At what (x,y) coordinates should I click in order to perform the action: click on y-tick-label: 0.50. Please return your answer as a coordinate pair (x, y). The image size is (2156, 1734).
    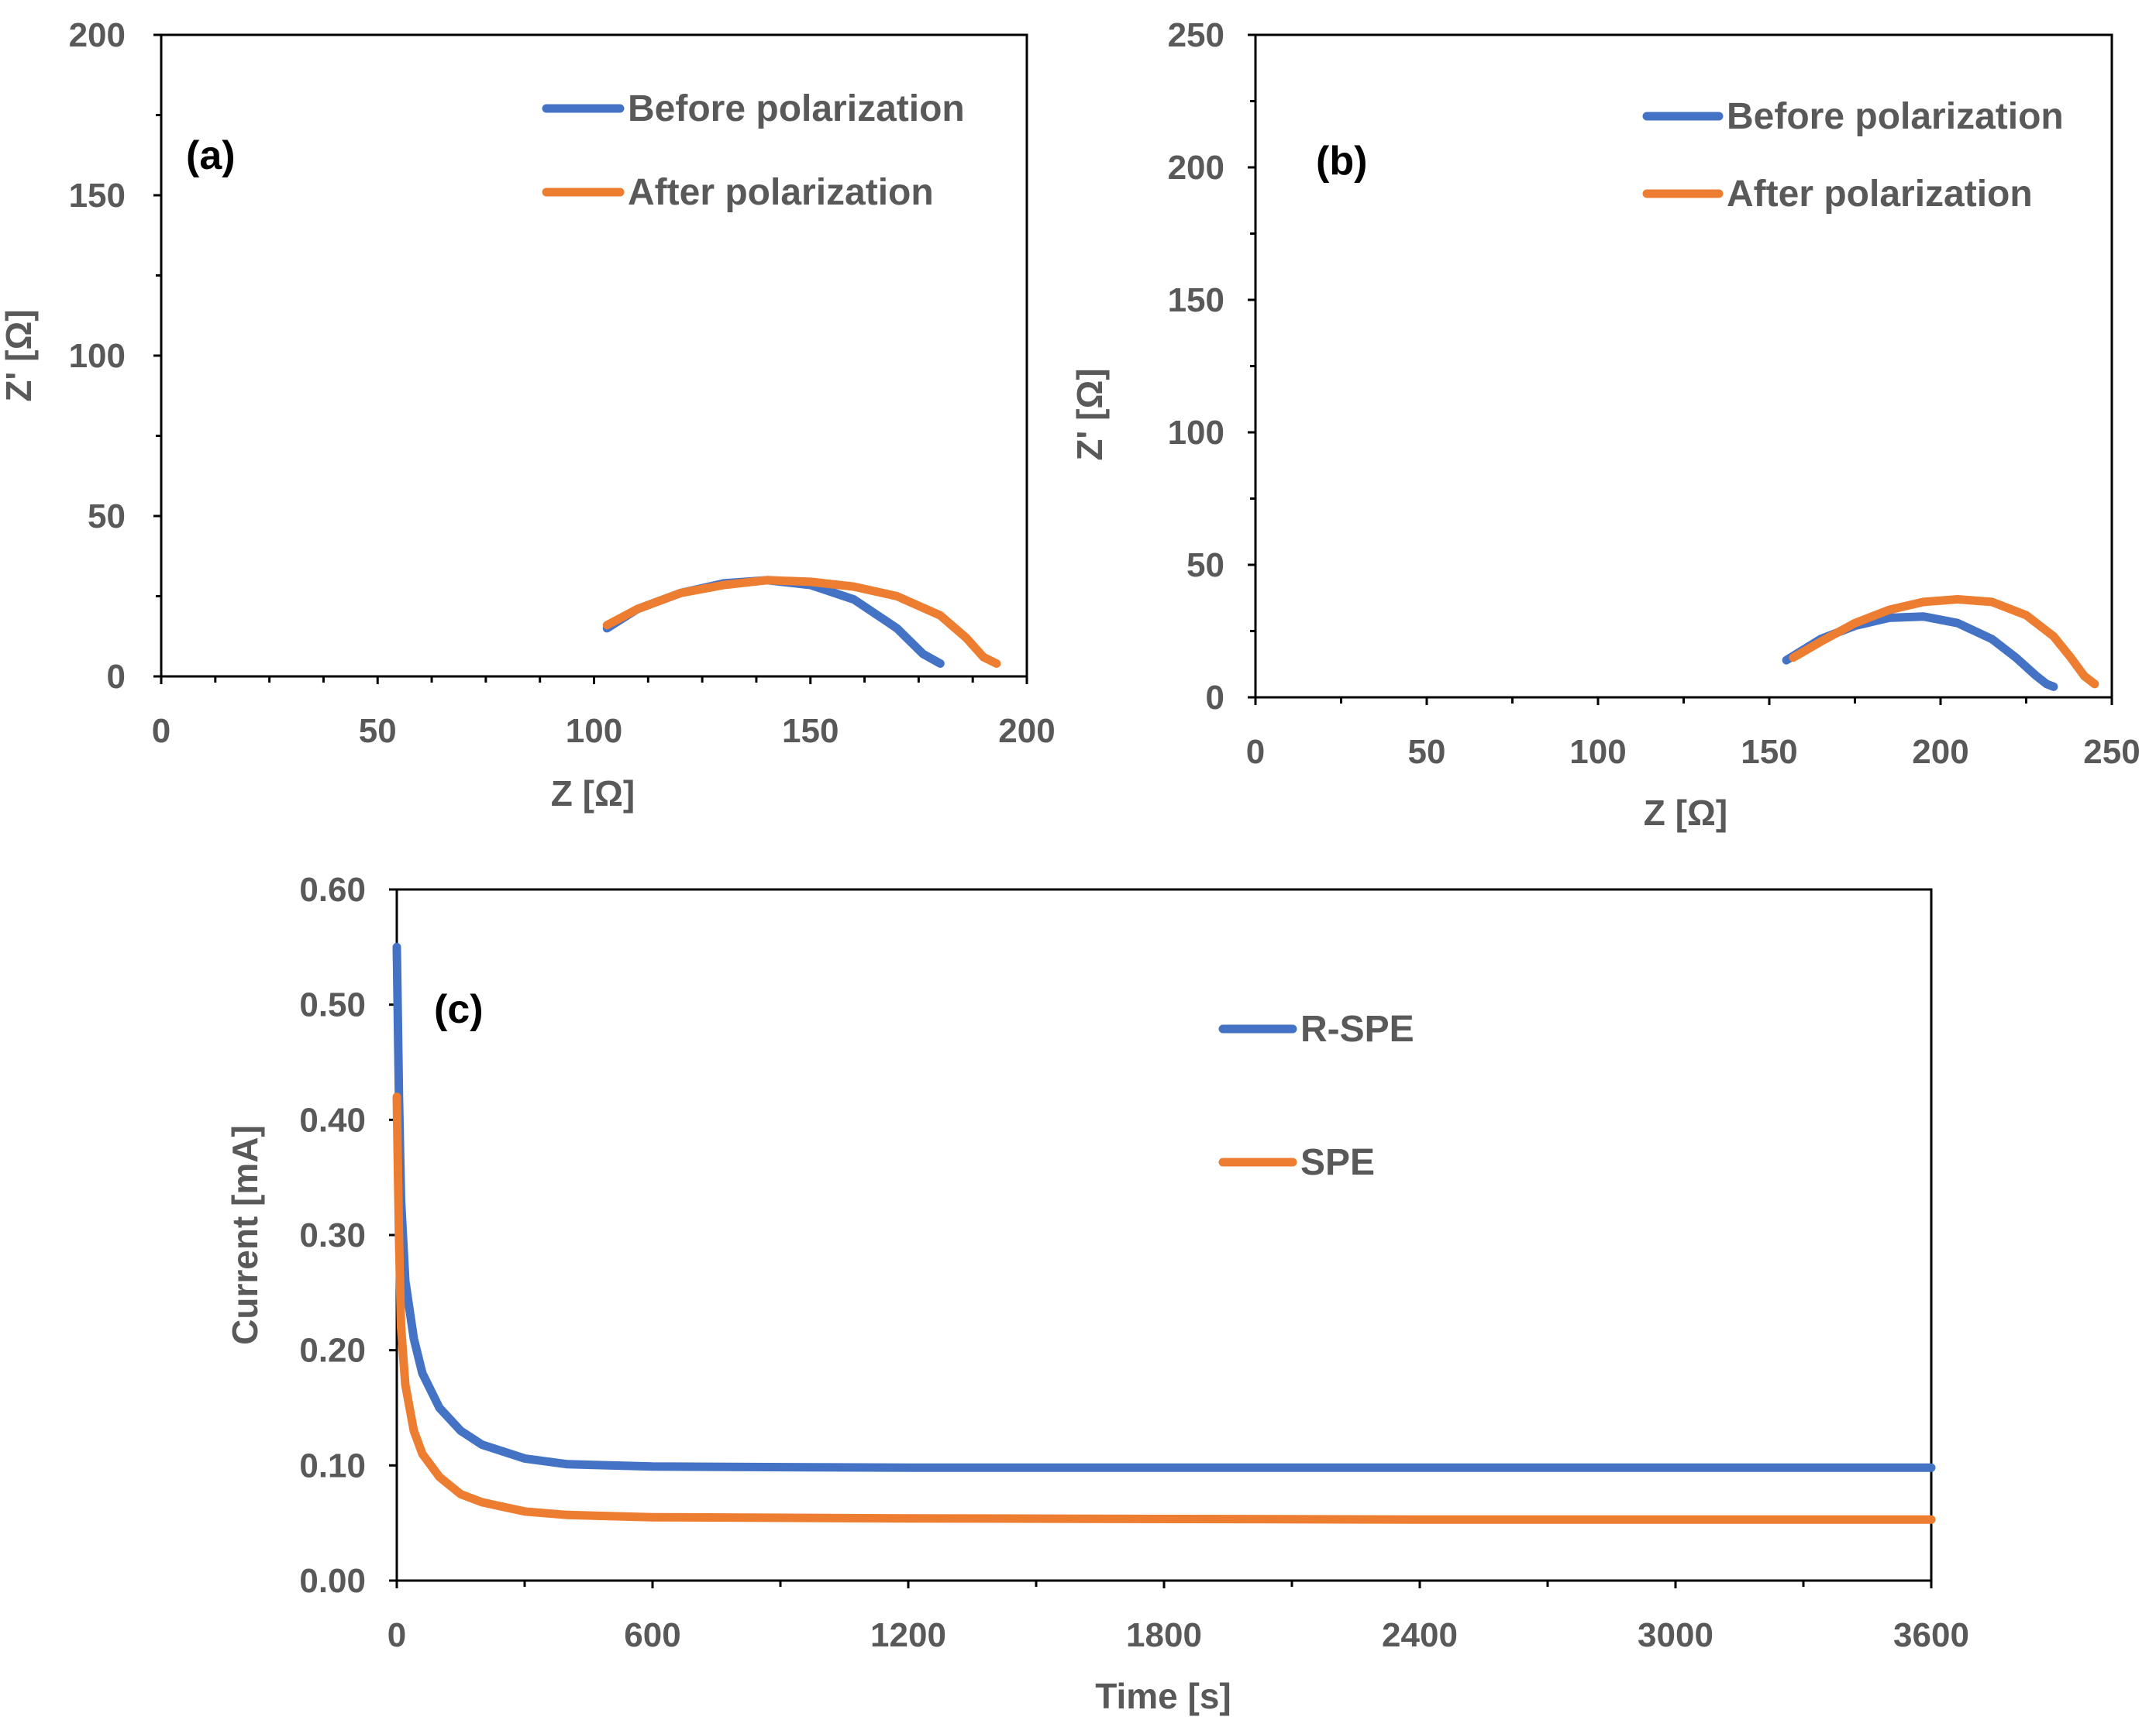
    Looking at the image, I should click on (332, 1005).